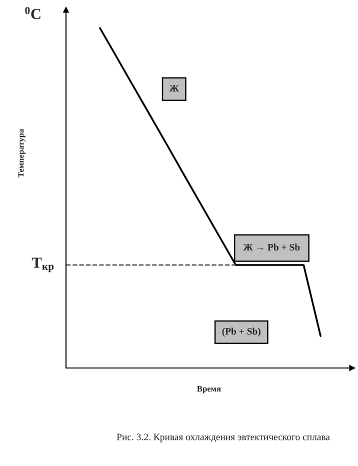  What do you see at coordinates (271, 247) in the screenshot?
I see `annotation: Ж → Pb + Sb` at bounding box center [271, 247].